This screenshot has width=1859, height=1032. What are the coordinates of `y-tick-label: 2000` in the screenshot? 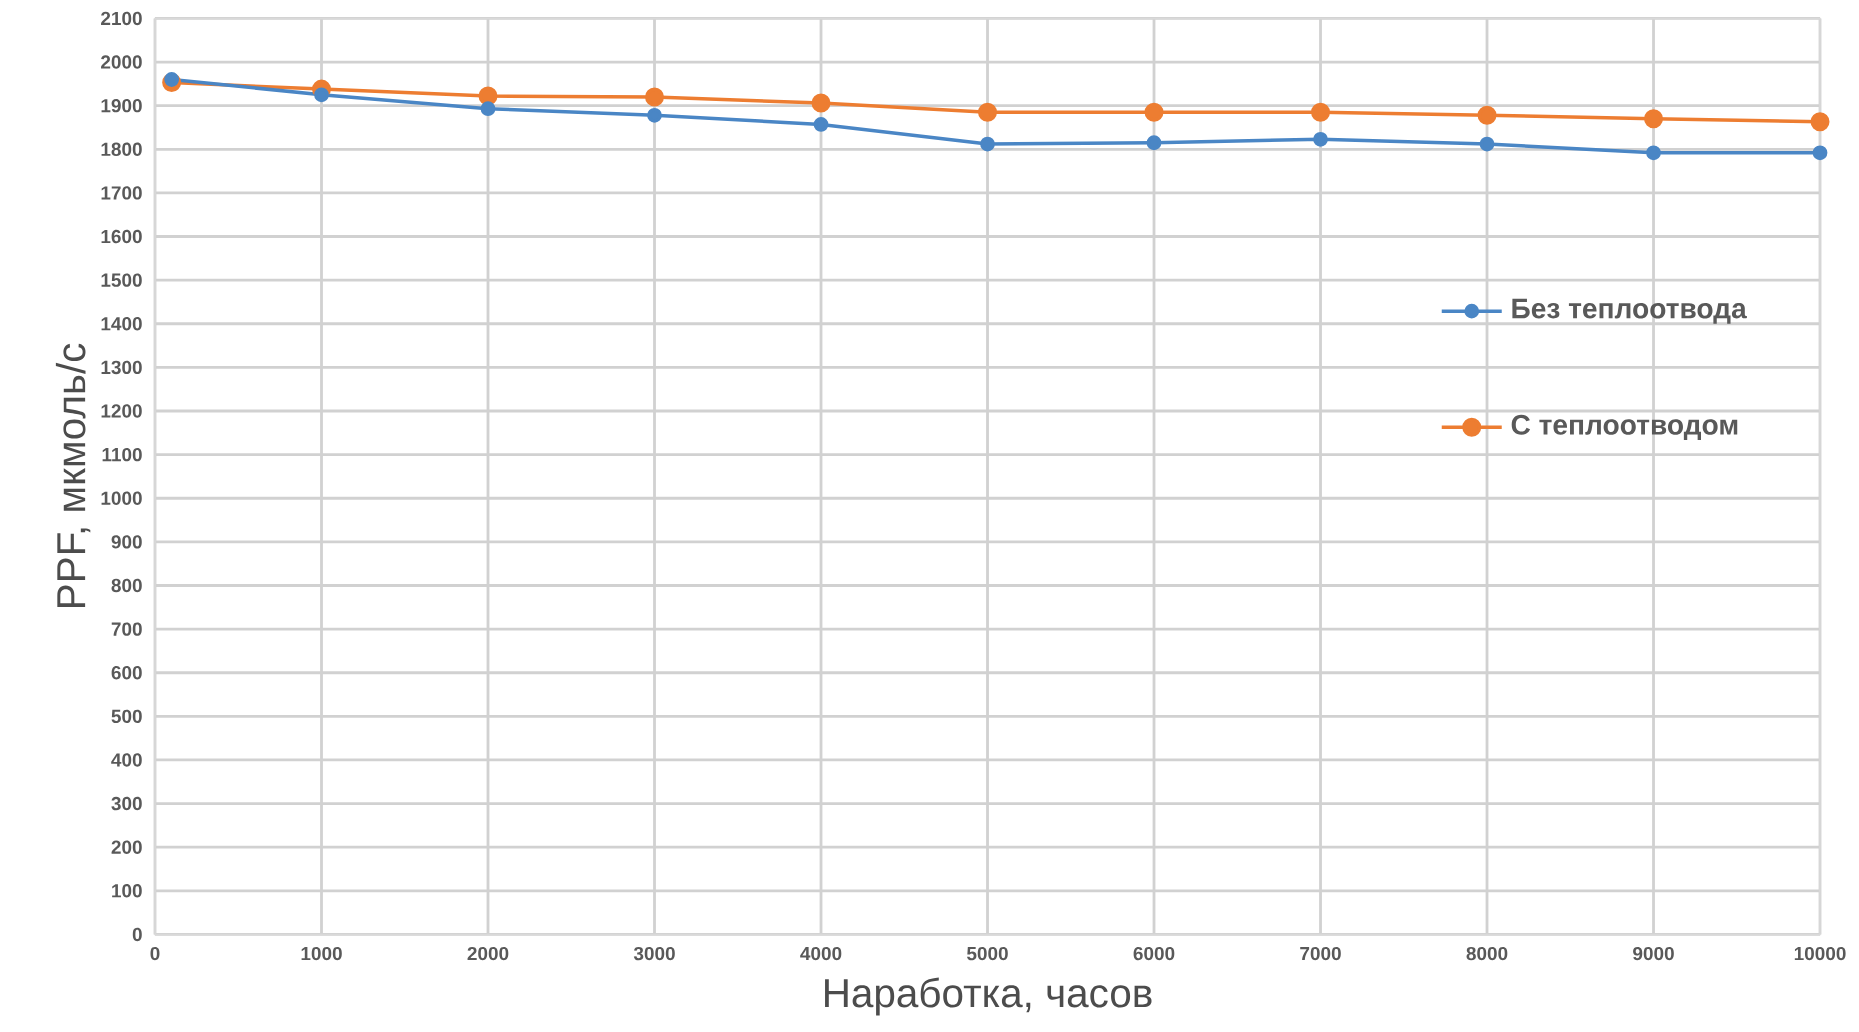 It's located at (121, 62).